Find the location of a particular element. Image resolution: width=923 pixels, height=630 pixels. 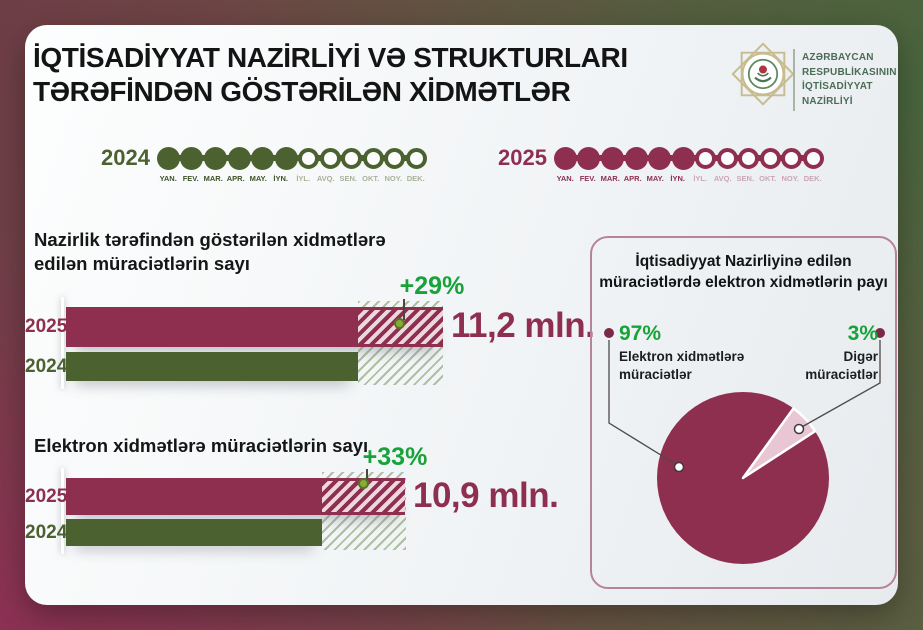

chart2-bar-2024-solid is located at coordinates (194, 532).